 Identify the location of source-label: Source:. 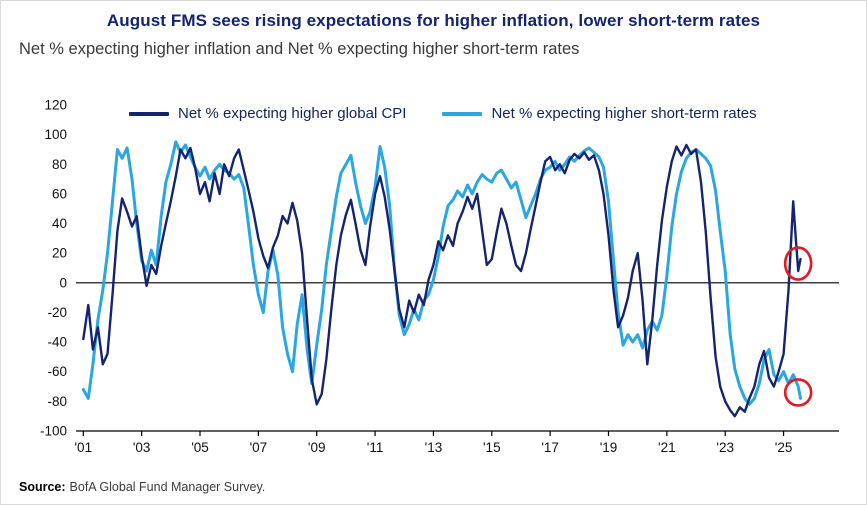
(42, 487).